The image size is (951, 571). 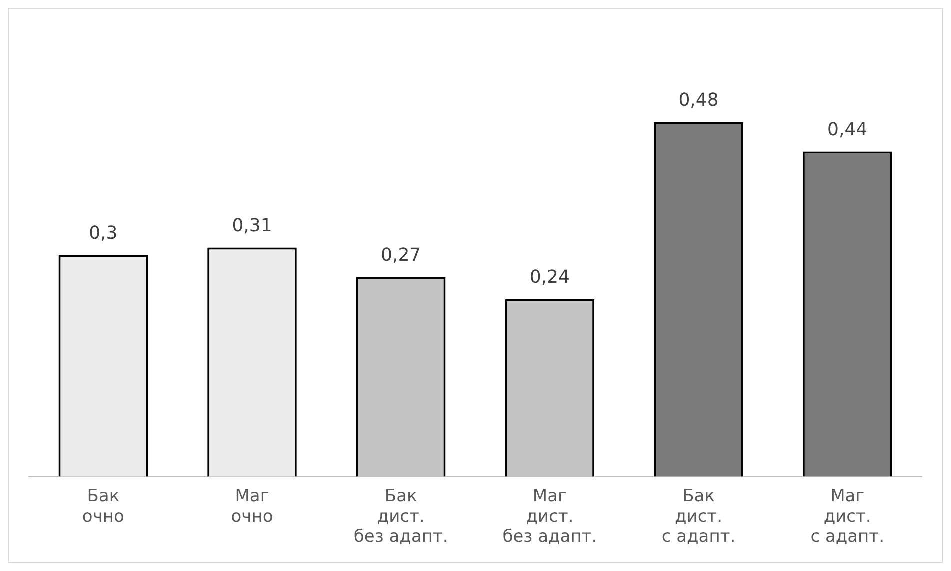 I want to click on data-label: 0,44, so click(x=848, y=129).